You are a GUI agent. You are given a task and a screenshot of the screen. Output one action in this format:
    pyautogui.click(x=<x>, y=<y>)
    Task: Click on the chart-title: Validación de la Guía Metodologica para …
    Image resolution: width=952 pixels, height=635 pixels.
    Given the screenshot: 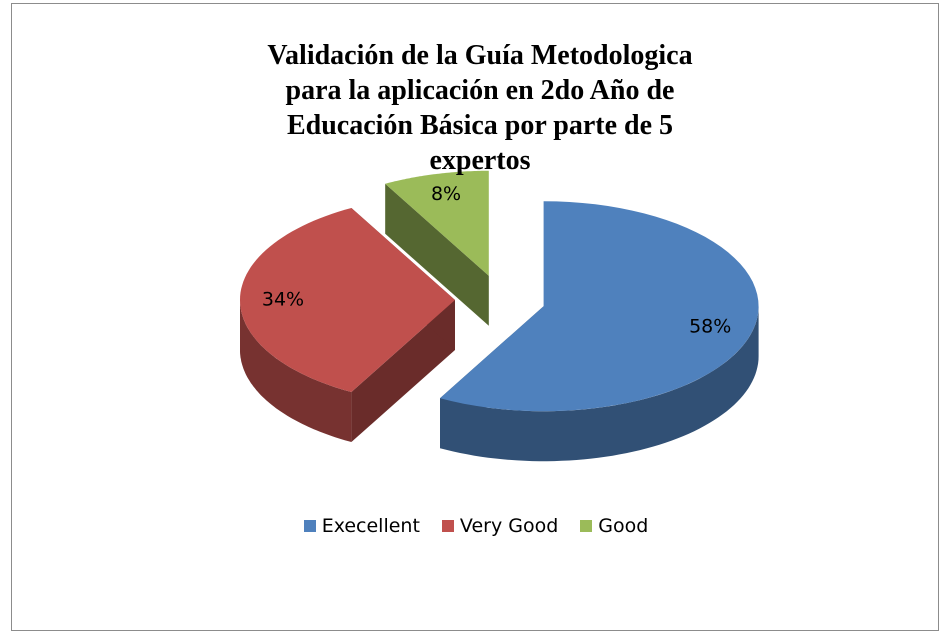 What is the action you would take?
    pyautogui.click(x=480, y=108)
    